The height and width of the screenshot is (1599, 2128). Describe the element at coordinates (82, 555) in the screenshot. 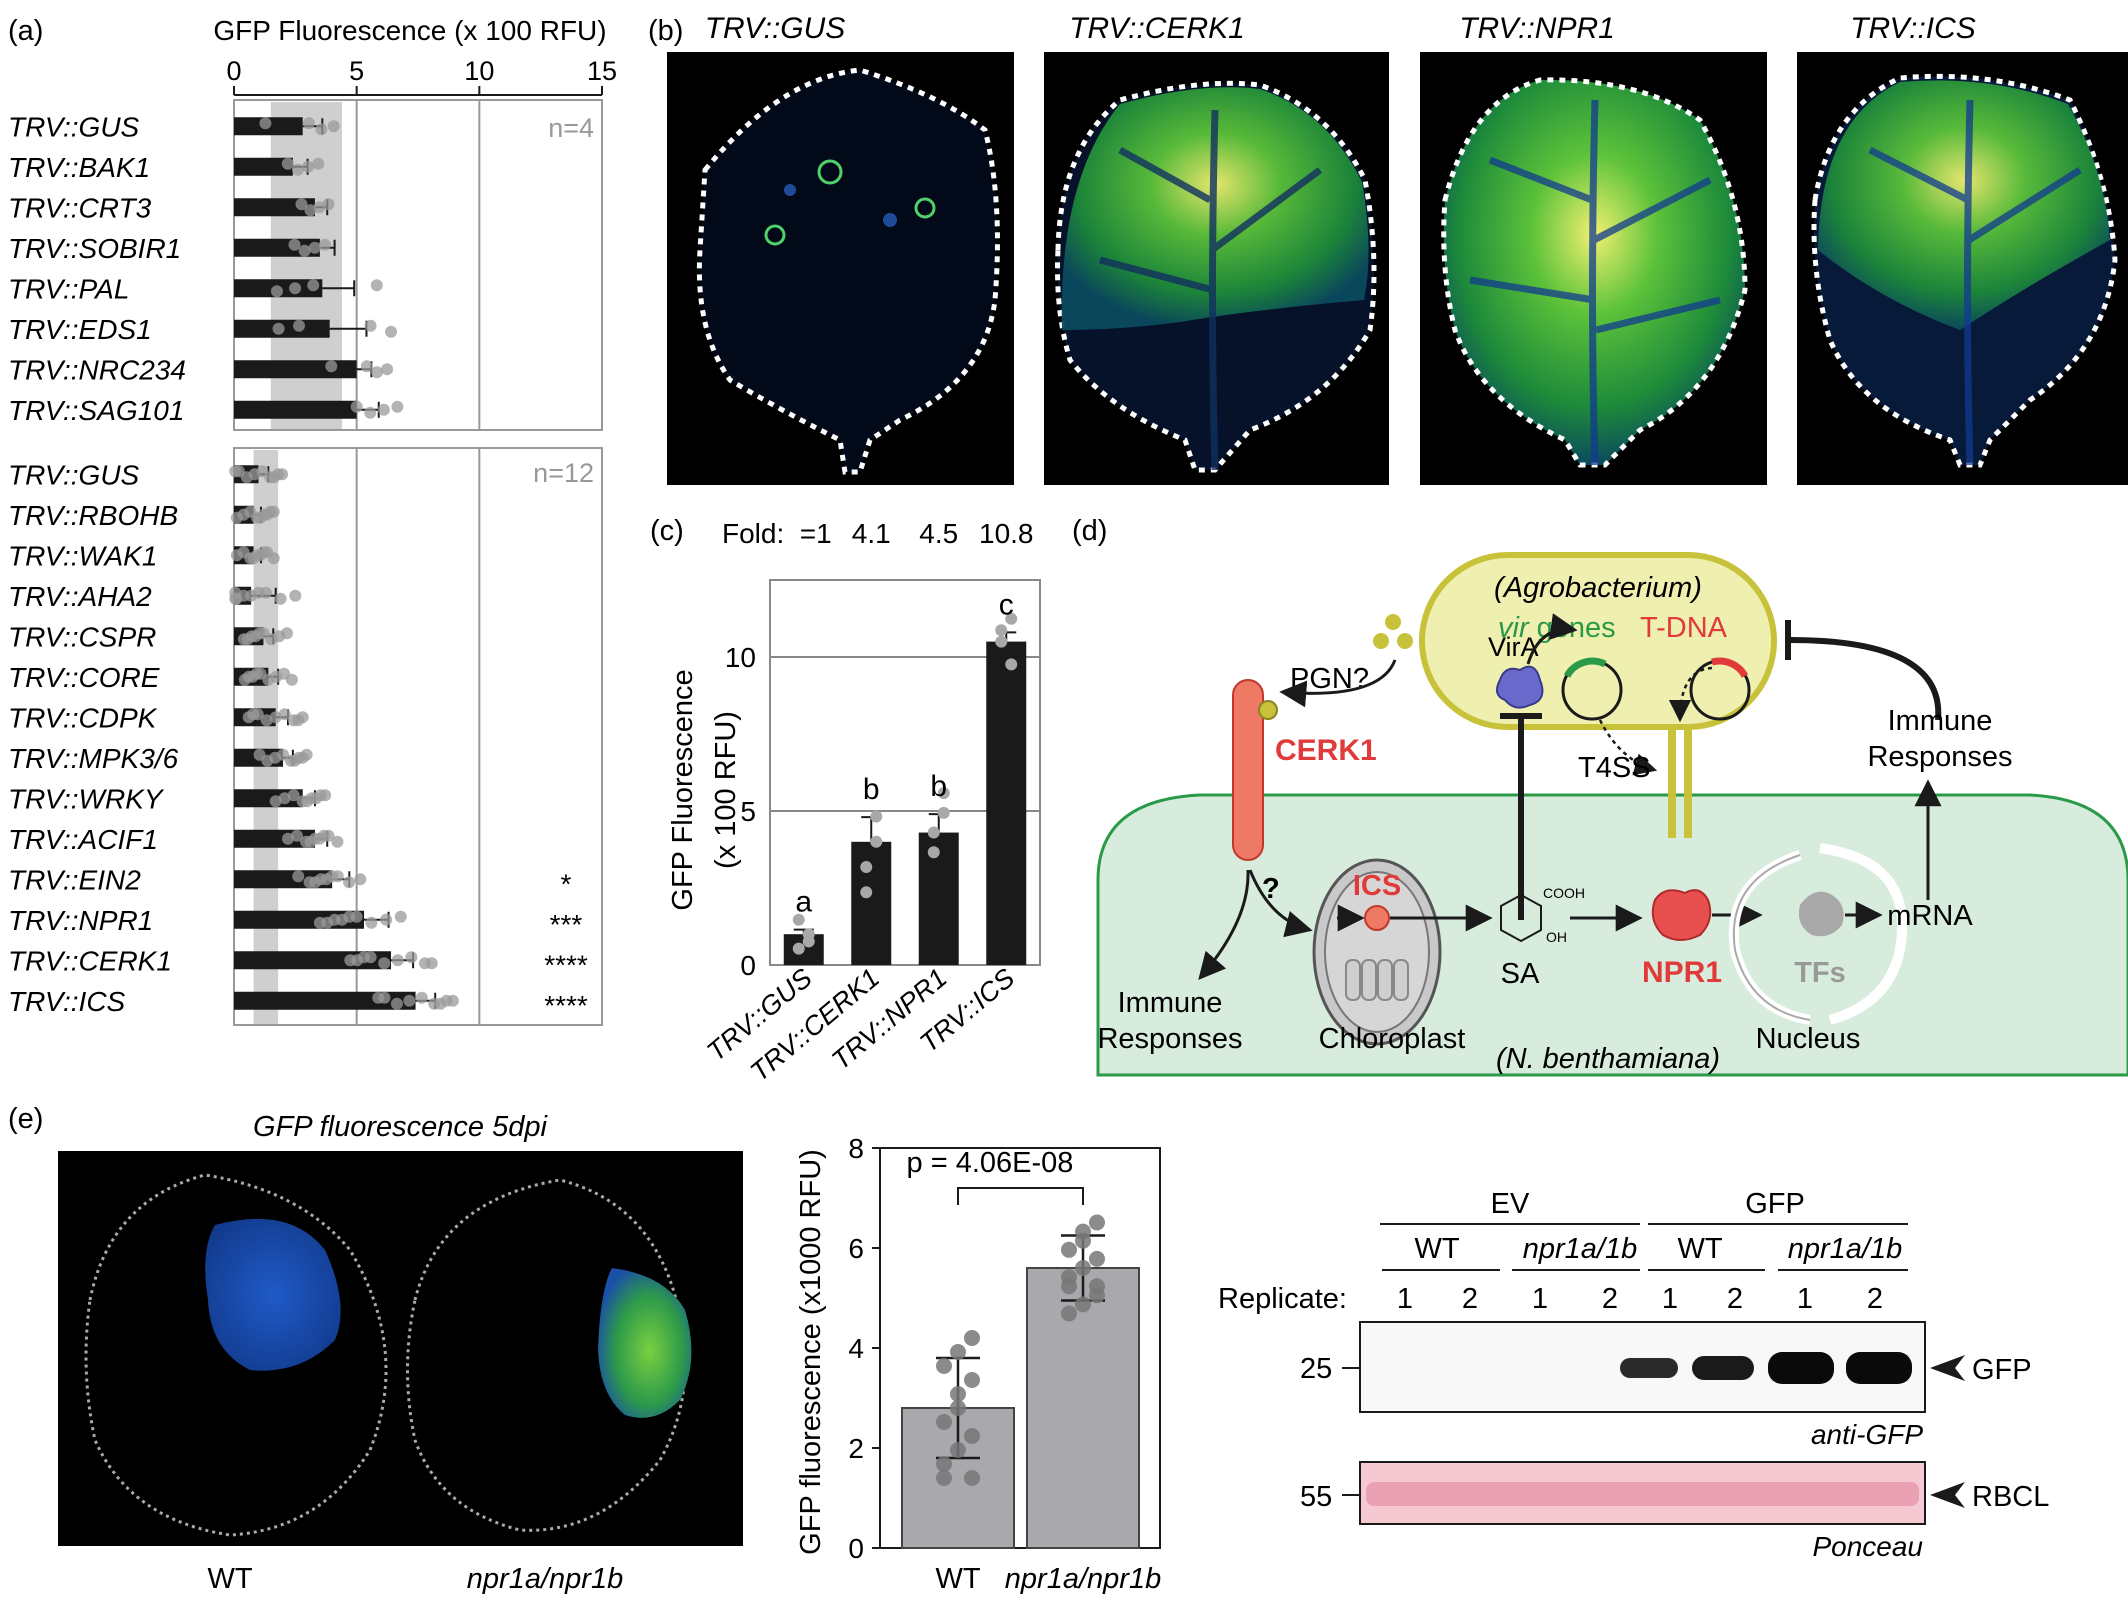

I see `row-label: TRV::WAK1` at that location.